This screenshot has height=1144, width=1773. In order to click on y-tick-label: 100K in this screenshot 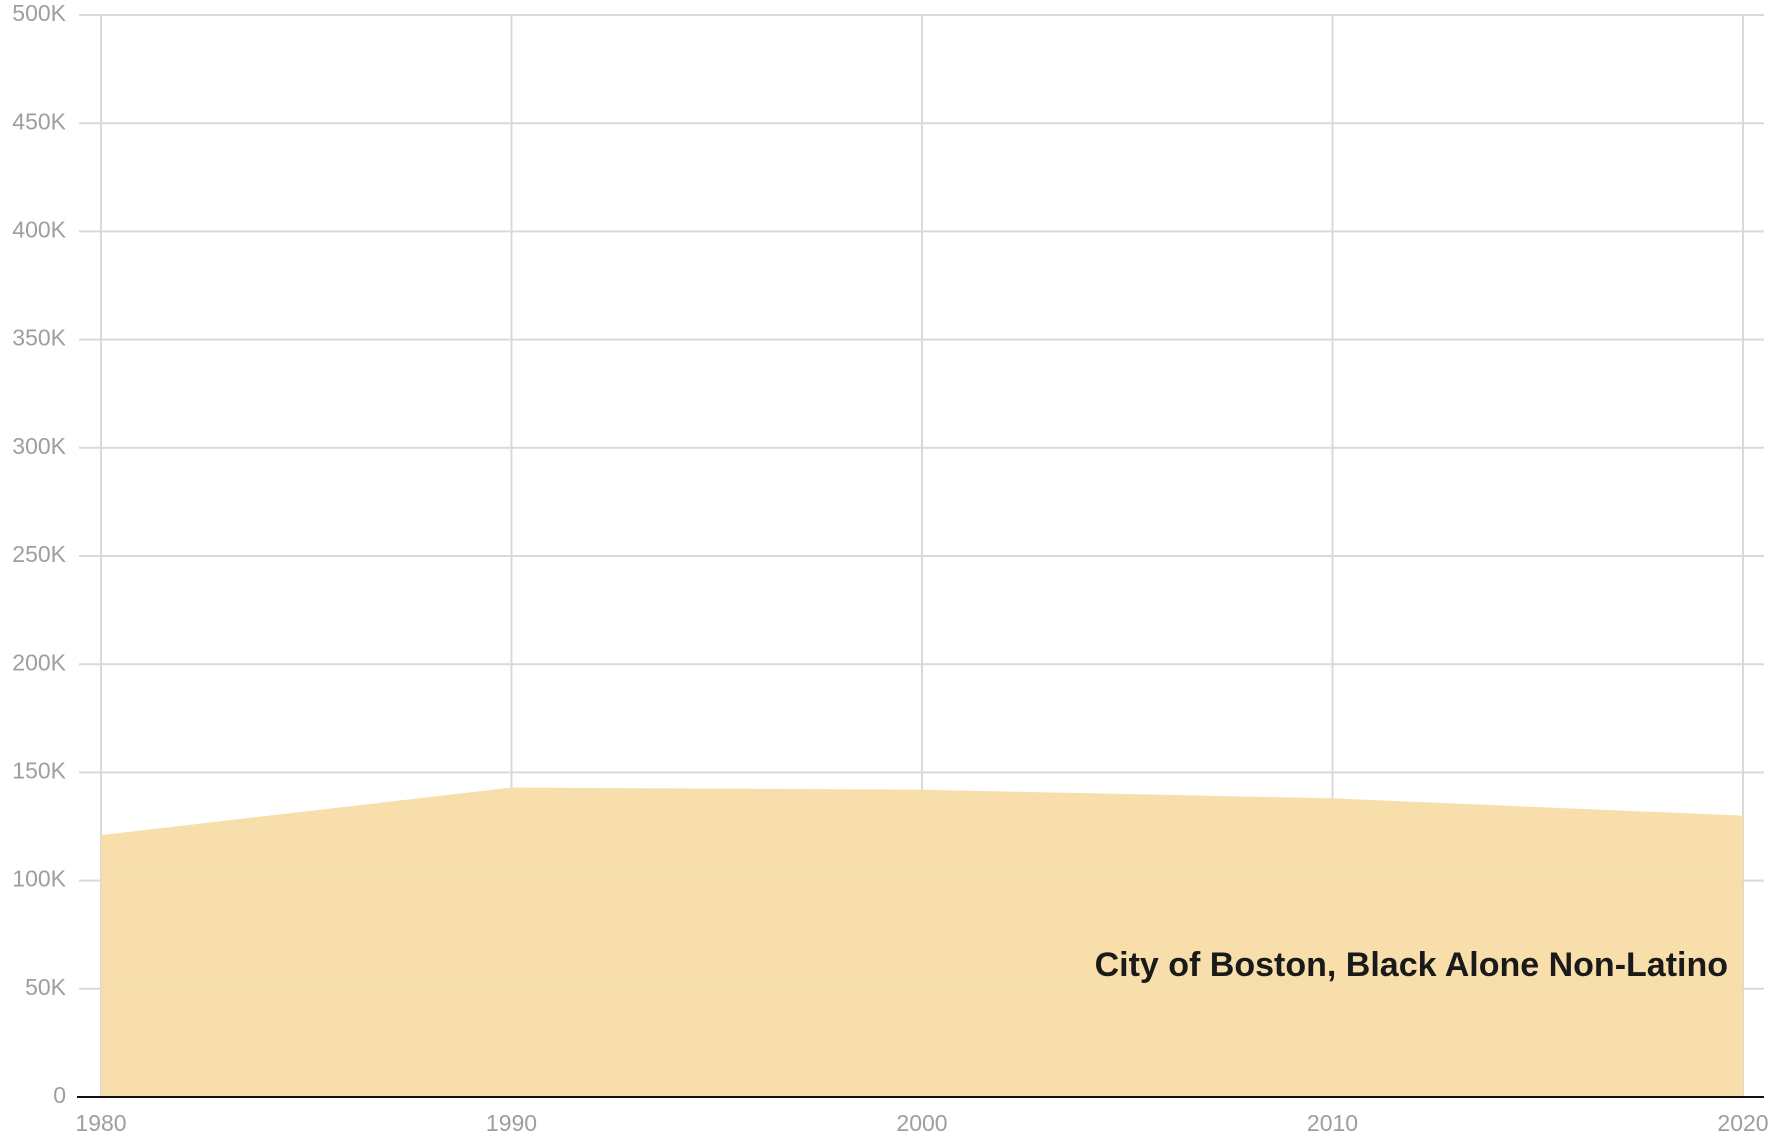, I will do `click(39, 879)`.